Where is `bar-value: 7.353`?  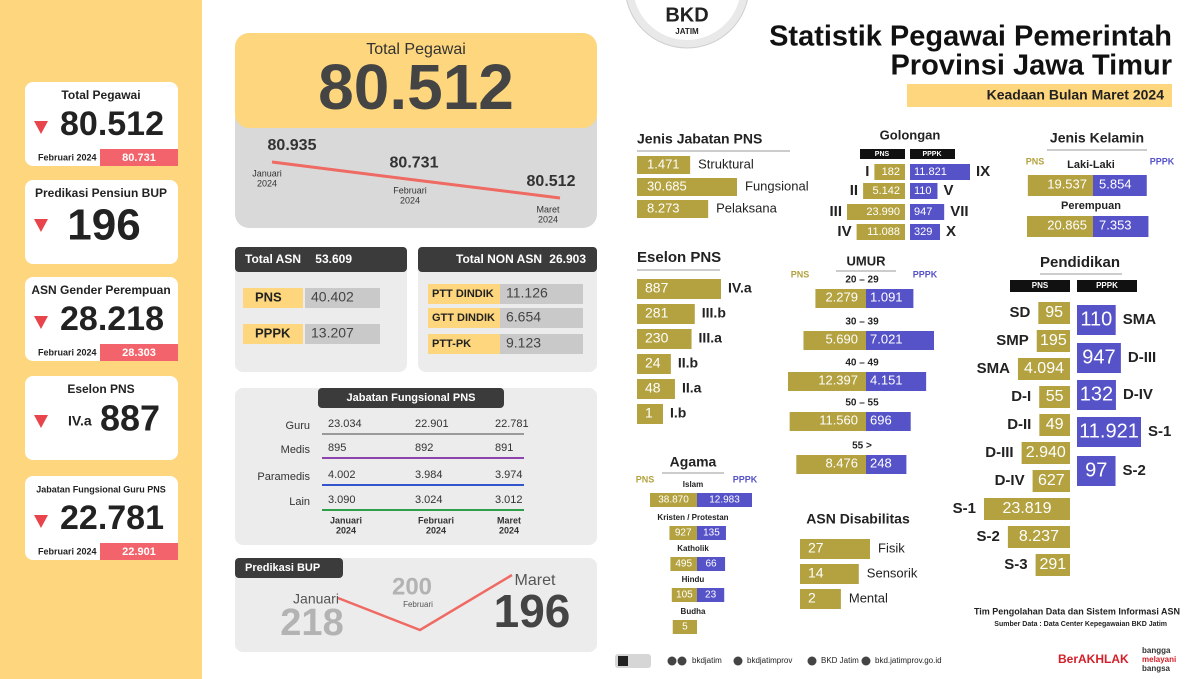
bar-value: 7.353 is located at coordinates (1115, 224).